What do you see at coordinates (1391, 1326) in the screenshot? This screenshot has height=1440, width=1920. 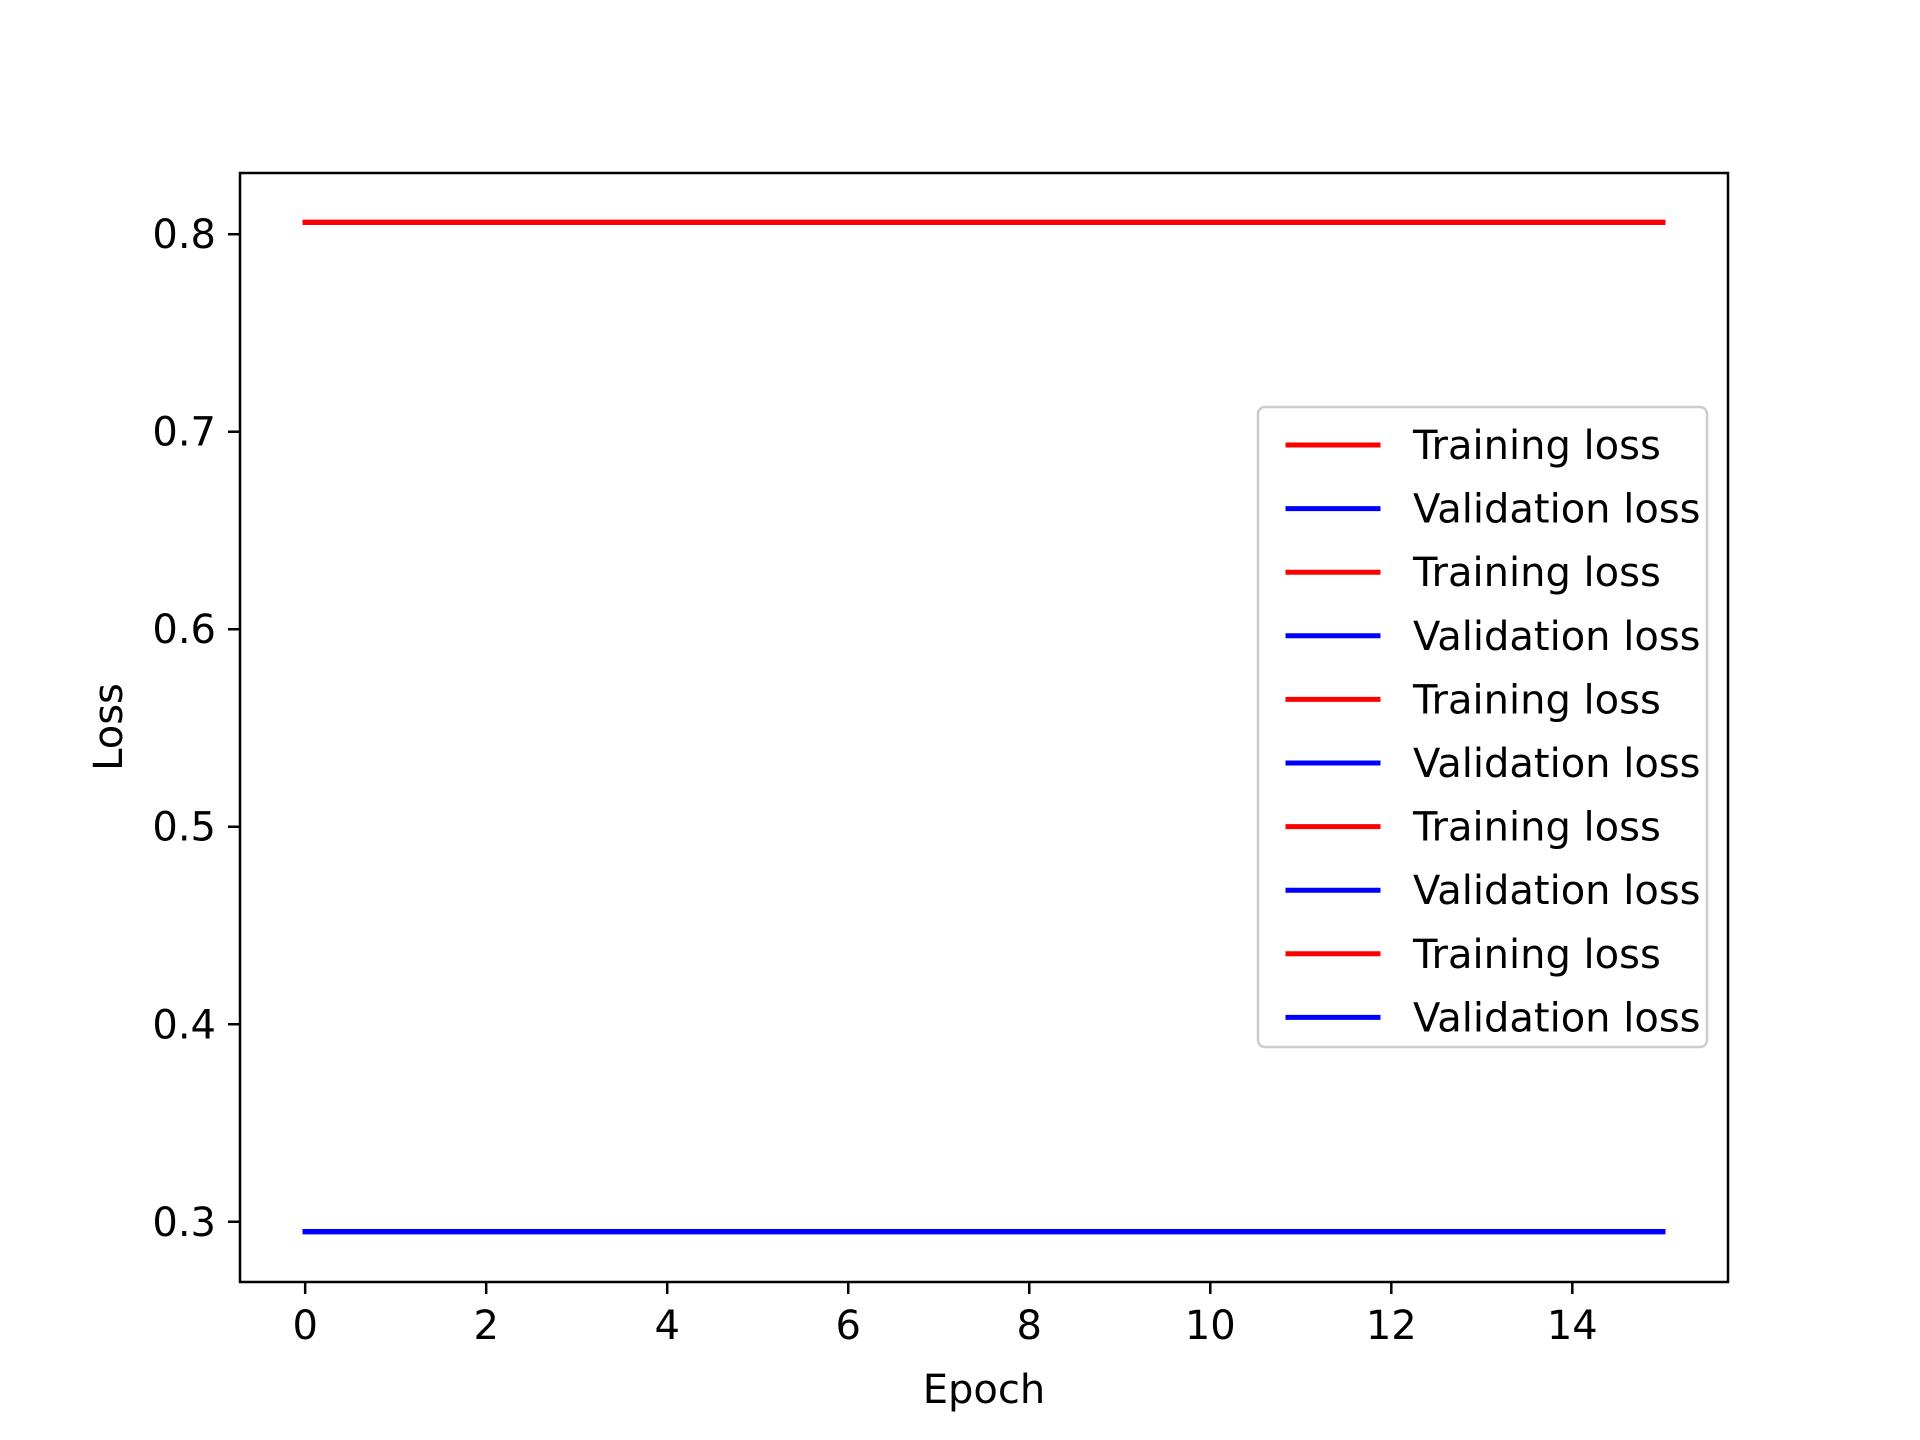 I see `x-tick-label: 12` at bounding box center [1391, 1326].